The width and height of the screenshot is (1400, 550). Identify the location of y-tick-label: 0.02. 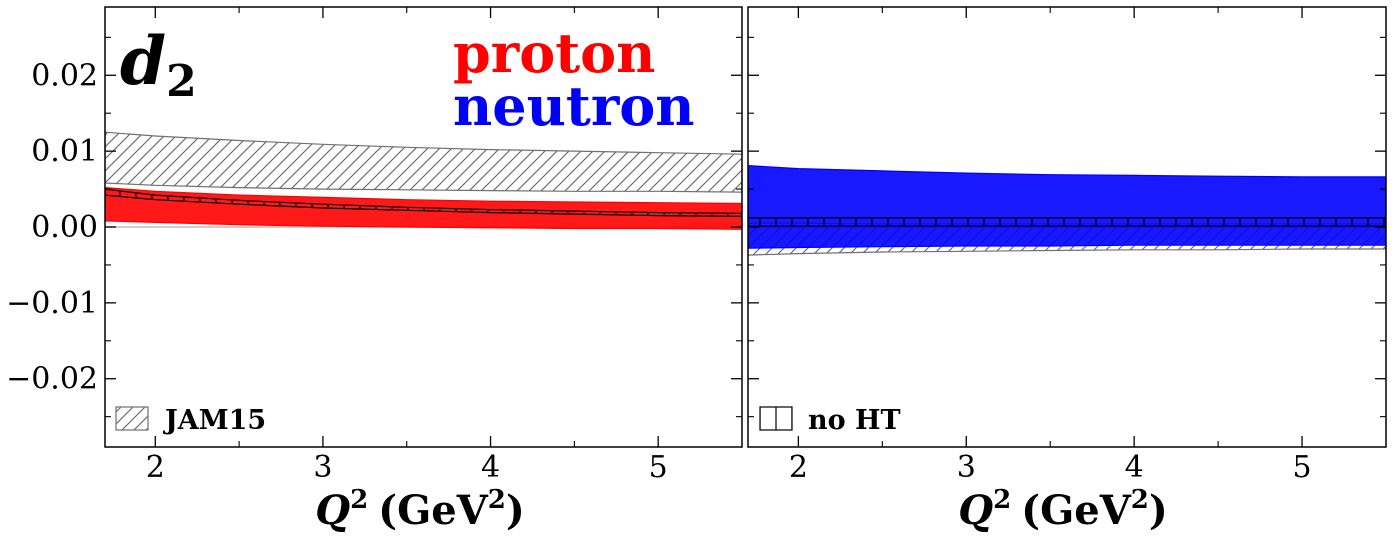
(64, 75).